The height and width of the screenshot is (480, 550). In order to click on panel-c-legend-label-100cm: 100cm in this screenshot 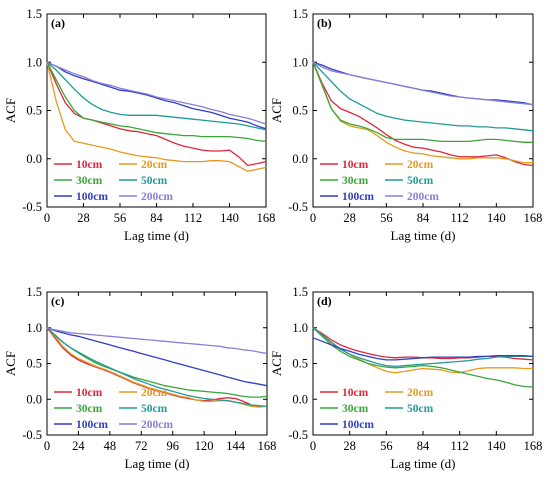, I will do `click(92, 425)`.